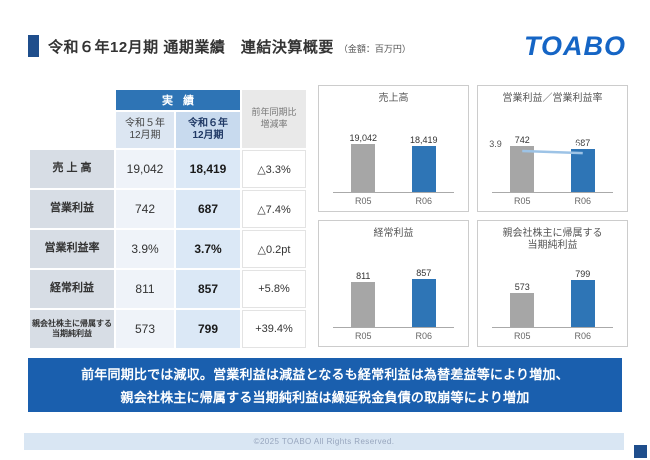 The width and height of the screenshot is (650, 460). I want to click on r06-value: 18,419, so click(208, 169).